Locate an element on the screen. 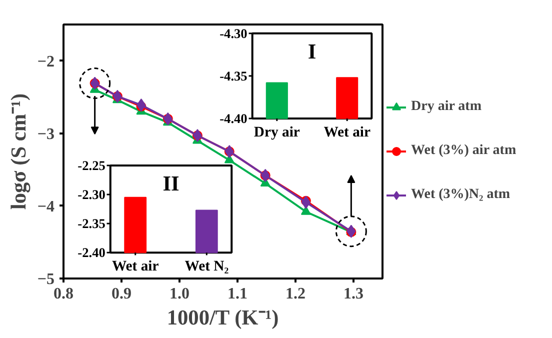  y-tick-label: -4.35 is located at coordinates (234, 76).